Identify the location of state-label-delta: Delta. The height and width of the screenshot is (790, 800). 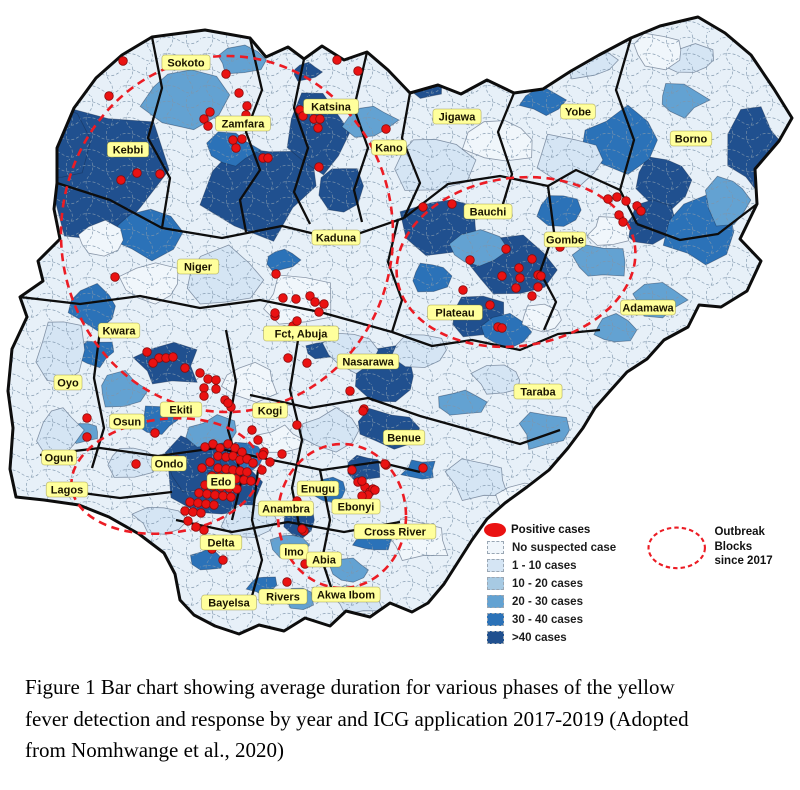
(221, 542).